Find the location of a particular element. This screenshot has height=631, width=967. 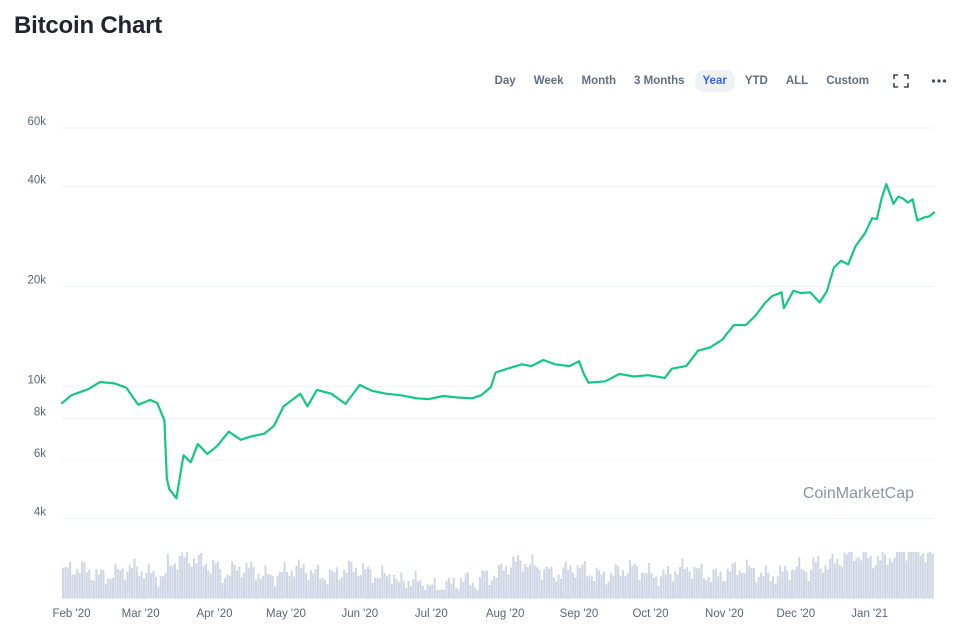

fullscreen-icon is located at coordinates (901, 81).